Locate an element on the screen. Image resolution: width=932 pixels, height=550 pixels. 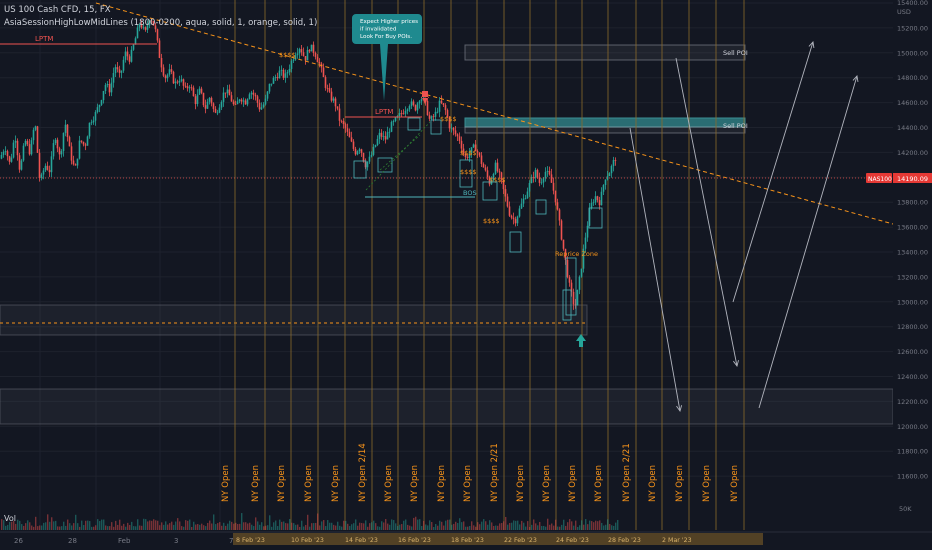
order-block-box is located at coordinates (595, 218).